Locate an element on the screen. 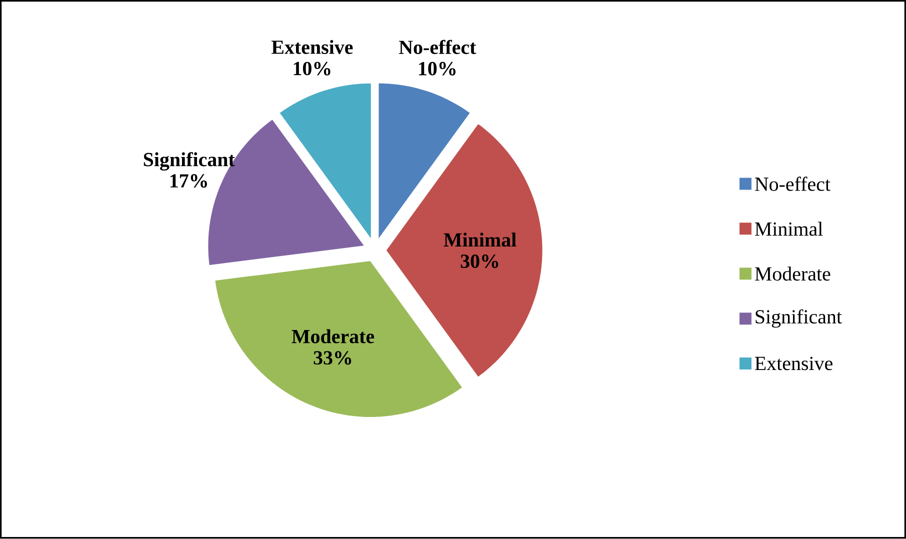 This screenshot has width=906, height=539. slice-label: Minimal is located at coordinates (480, 239).